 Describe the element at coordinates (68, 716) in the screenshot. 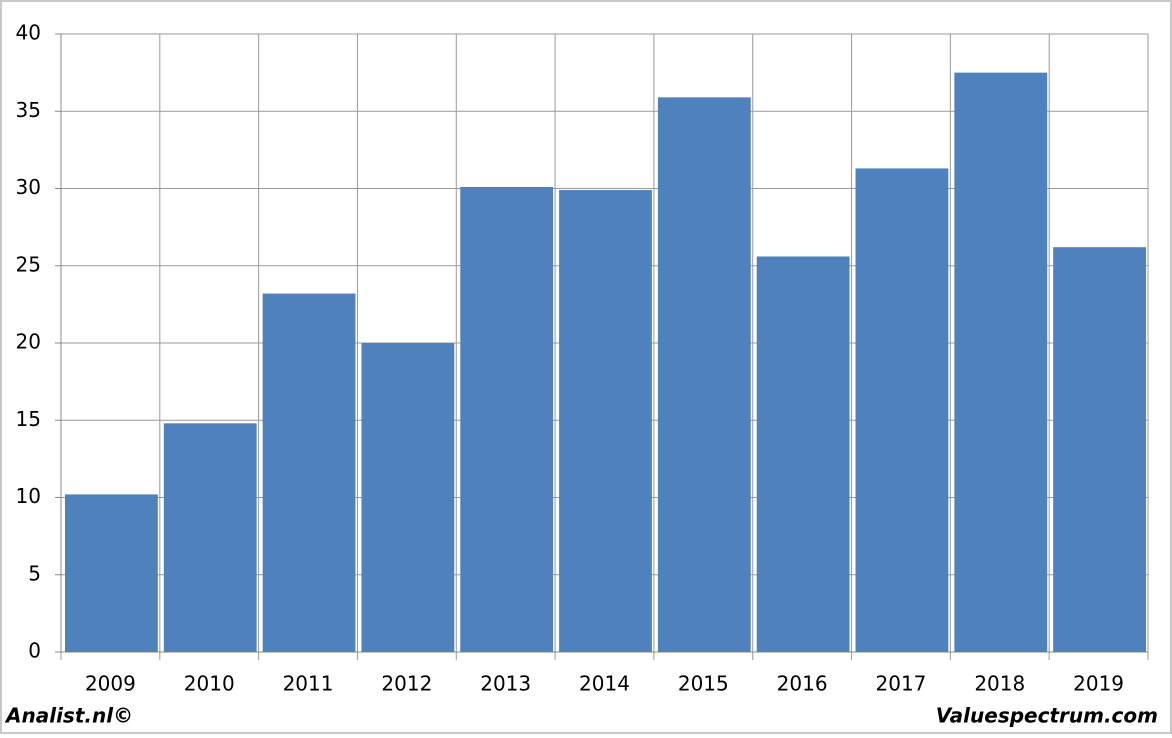

I see `source-left: Analist.nl©` at that location.